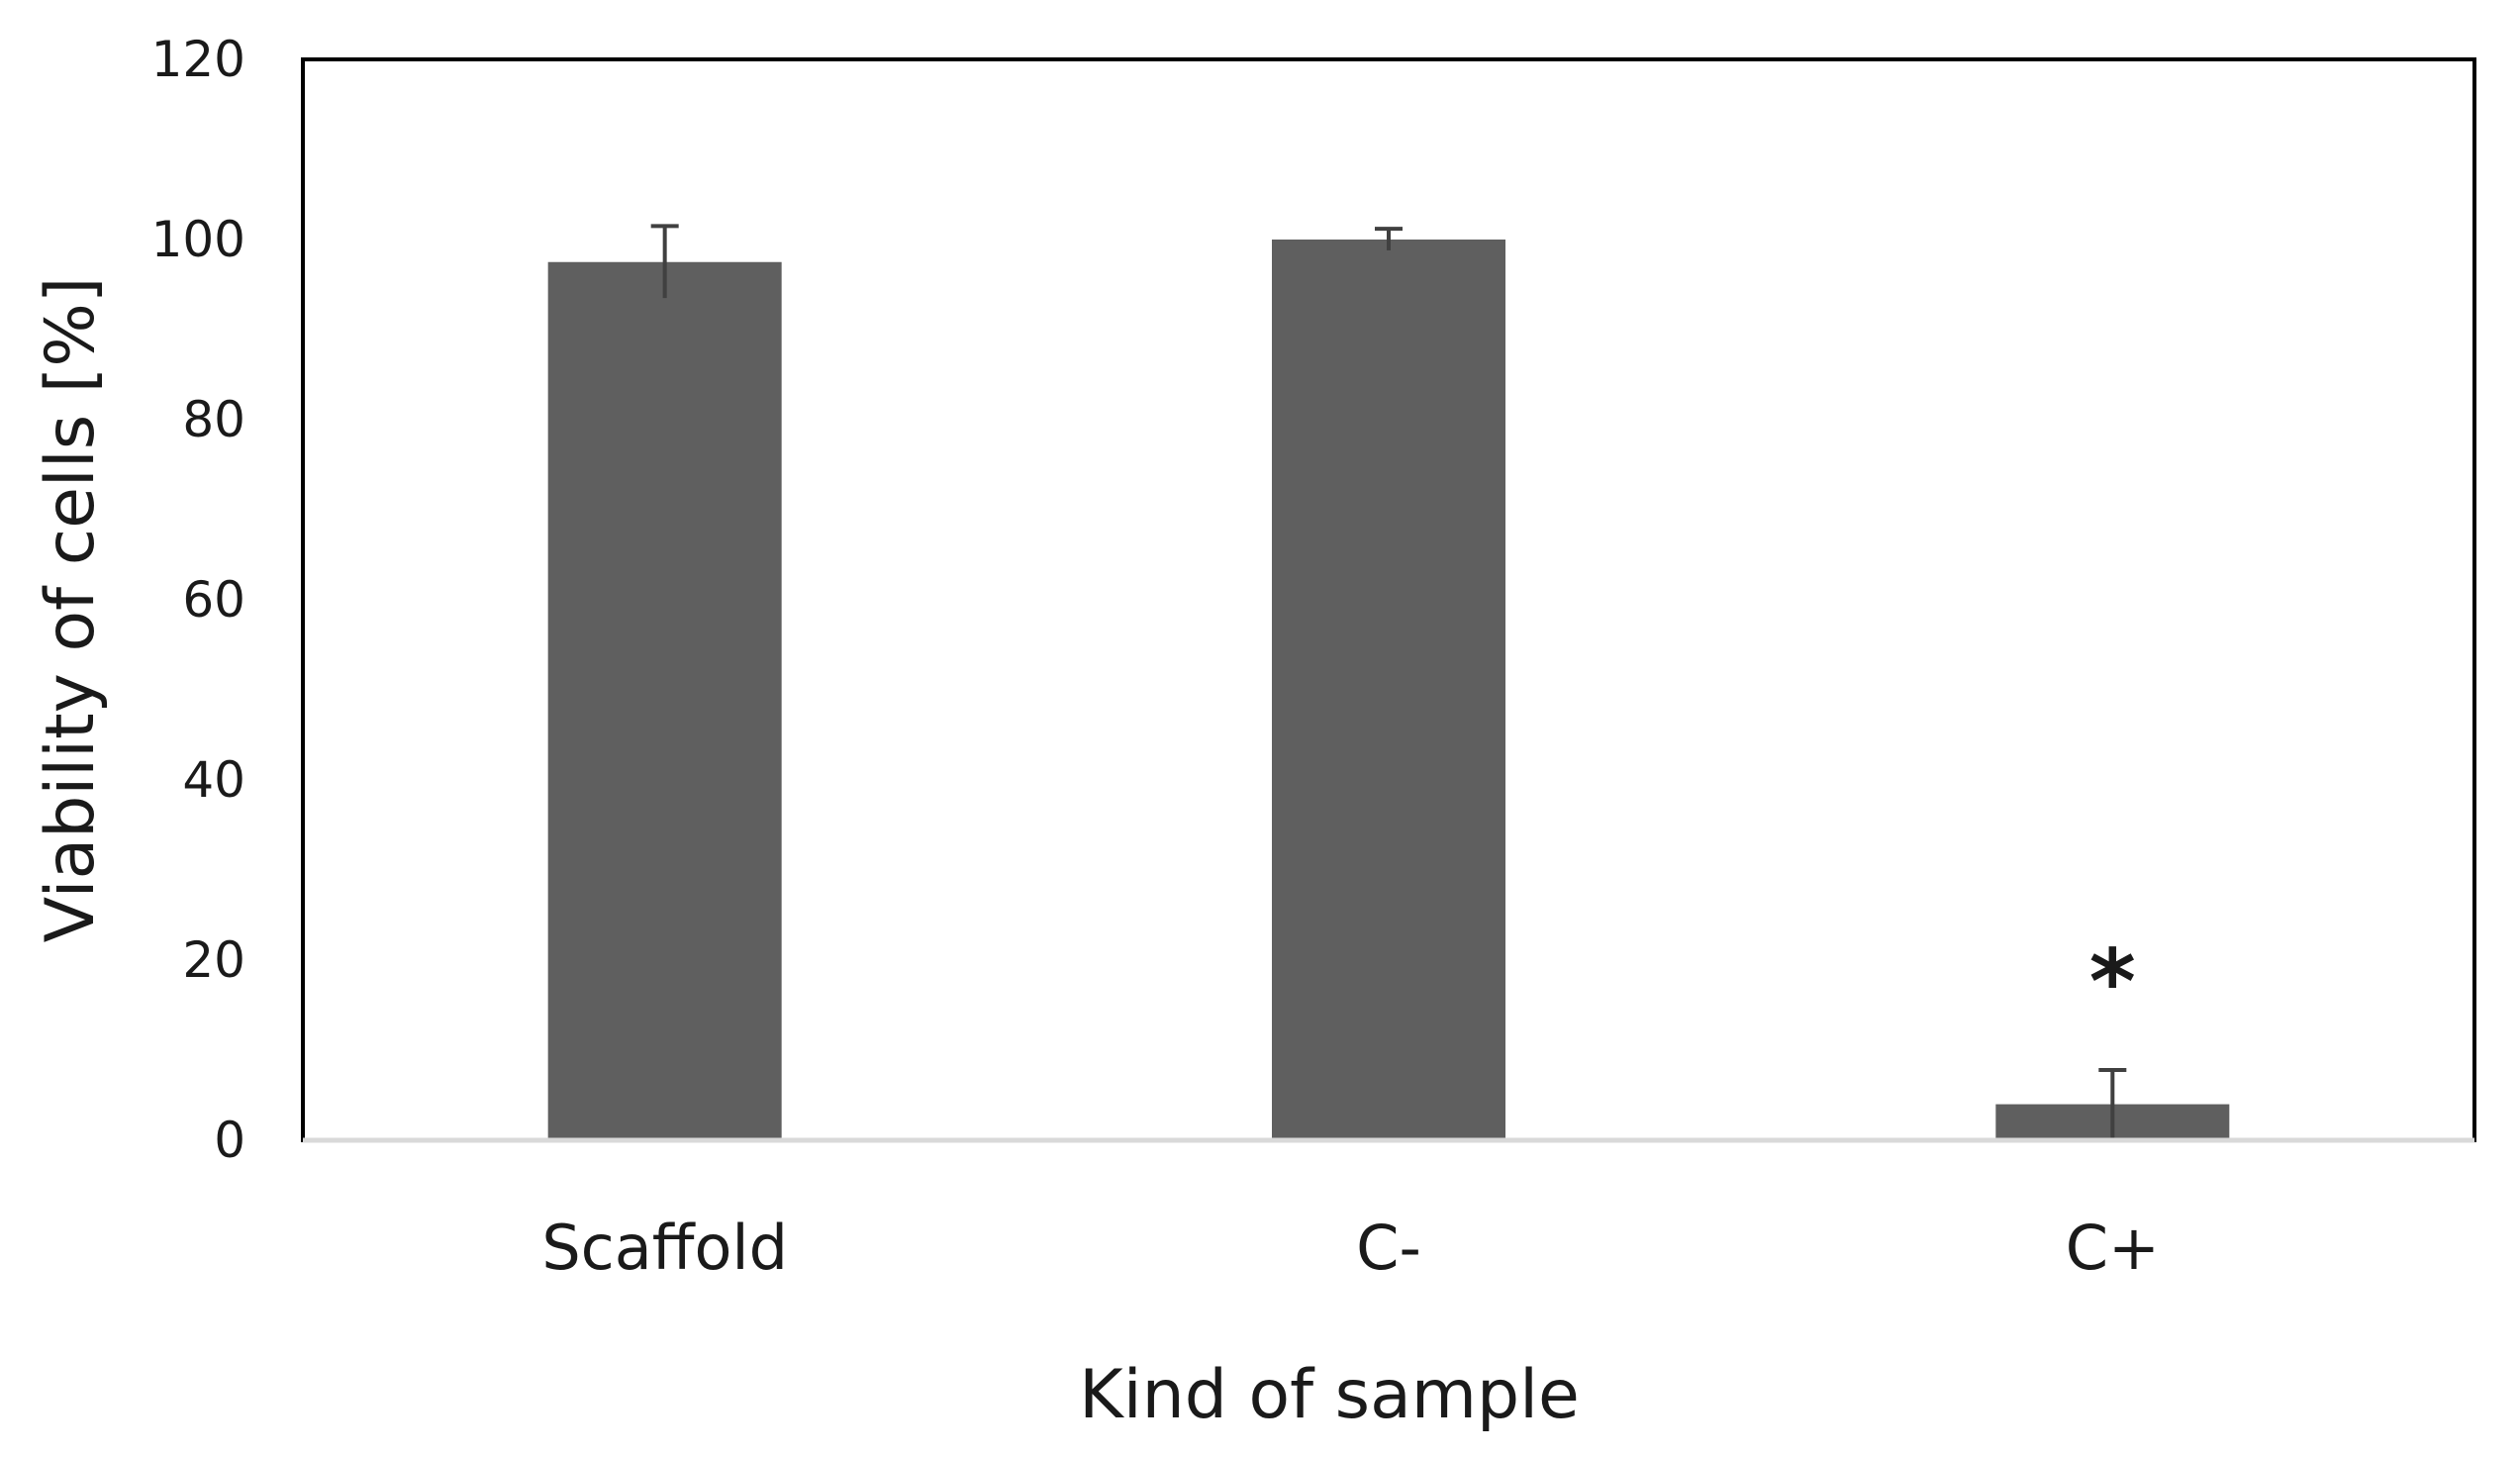 This screenshot has height=1457, width=2520. What do you see at coordinates (213, 600) in the screenshot?
I see `y-tick-label: 60` at bounding box center [213, 600].